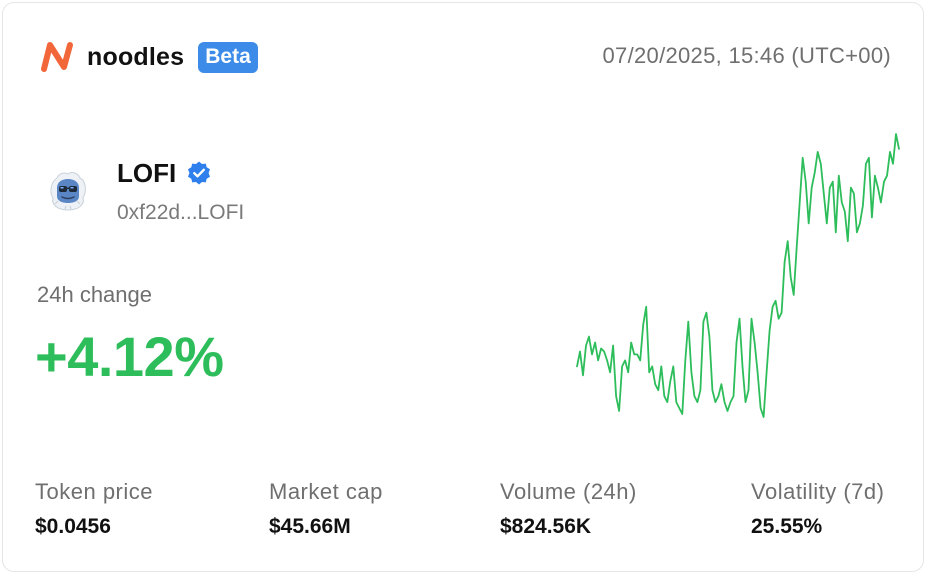 The image size is (928, 576). What do you see at coordinates (68, 191) in the screenshot?
I see `lofi-yeti-avatar-icon` at bounding box center [68, 191].